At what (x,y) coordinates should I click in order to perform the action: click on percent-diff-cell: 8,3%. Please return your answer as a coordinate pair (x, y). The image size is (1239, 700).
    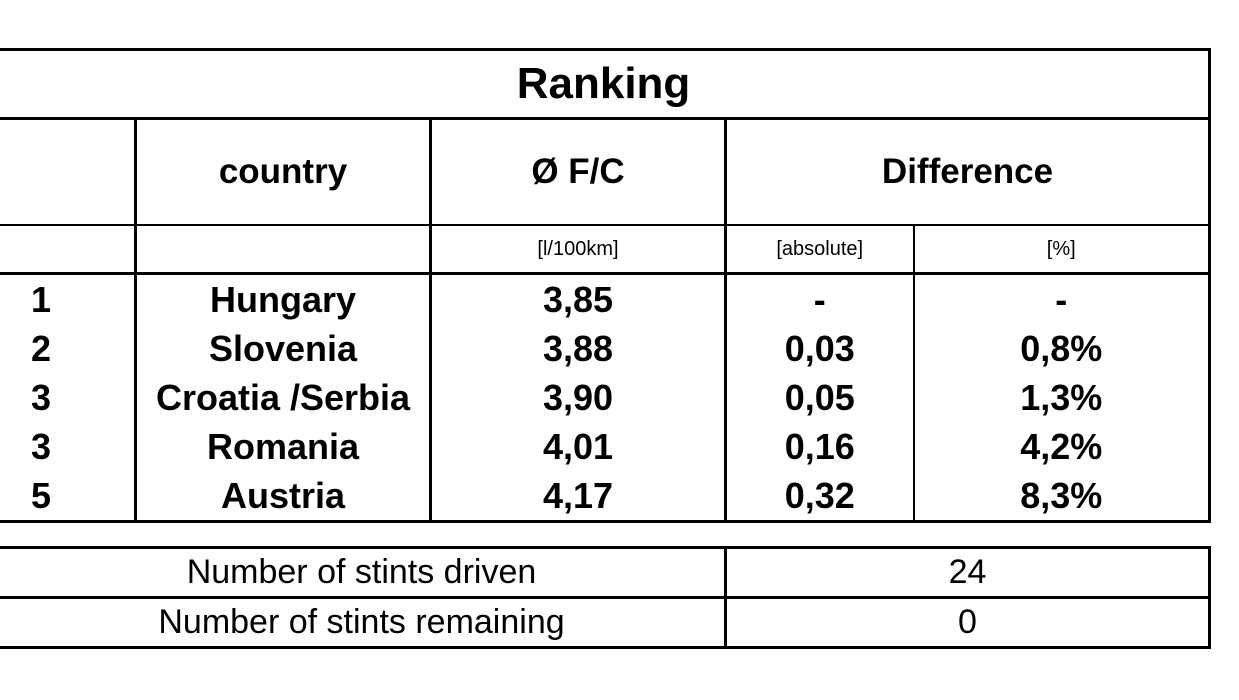
    Looking at the image, I should click on (1061, 496).